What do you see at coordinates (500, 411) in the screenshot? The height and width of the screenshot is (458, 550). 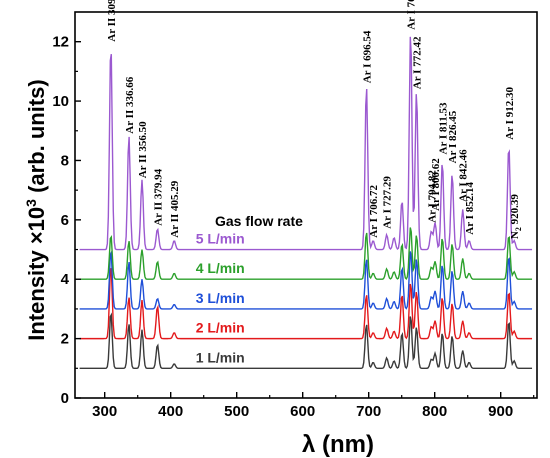 I see `x-tick-label: 900` at bounding box center [500, 411].